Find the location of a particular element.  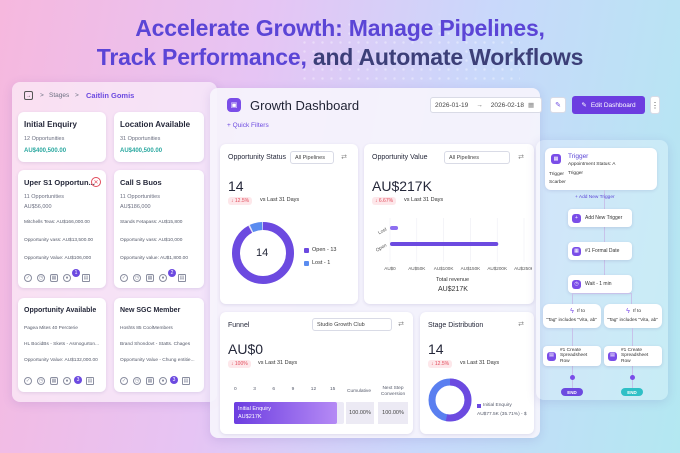

edit-dashboard-button: ✎ Edit Dashboard is located at coordinates (608, 105).